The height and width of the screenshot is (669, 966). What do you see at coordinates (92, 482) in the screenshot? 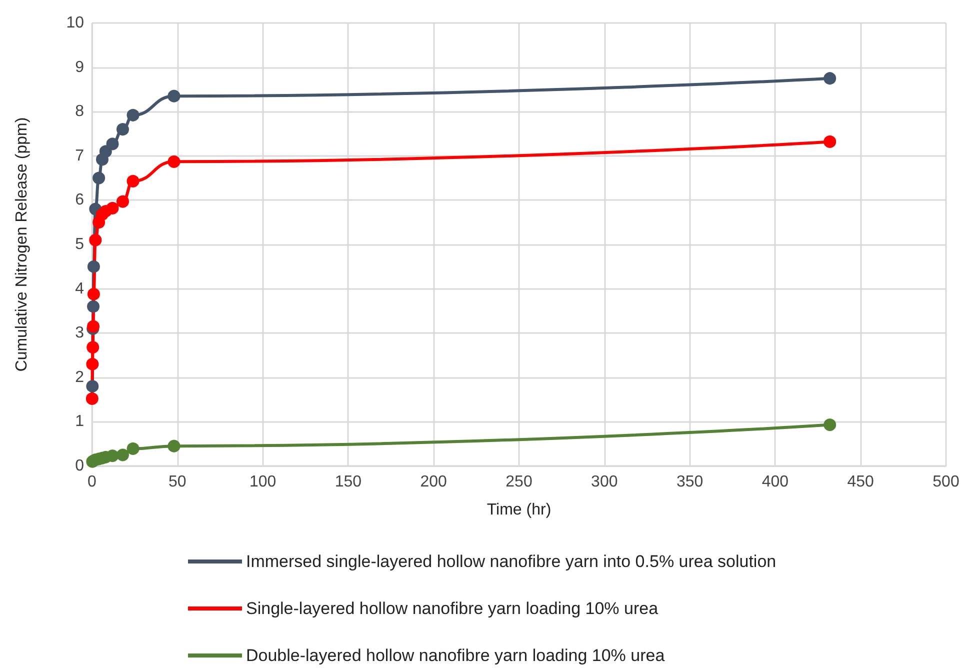
I see `x-tick-label: 0` at bounding box center [92, 482].